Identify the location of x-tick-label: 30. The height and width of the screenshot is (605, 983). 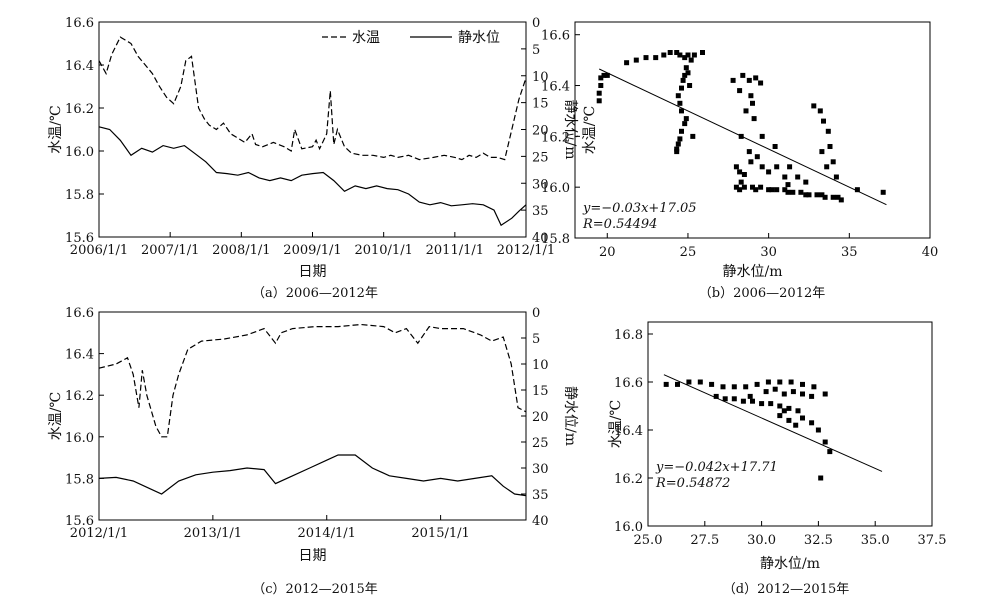
(768, 252).